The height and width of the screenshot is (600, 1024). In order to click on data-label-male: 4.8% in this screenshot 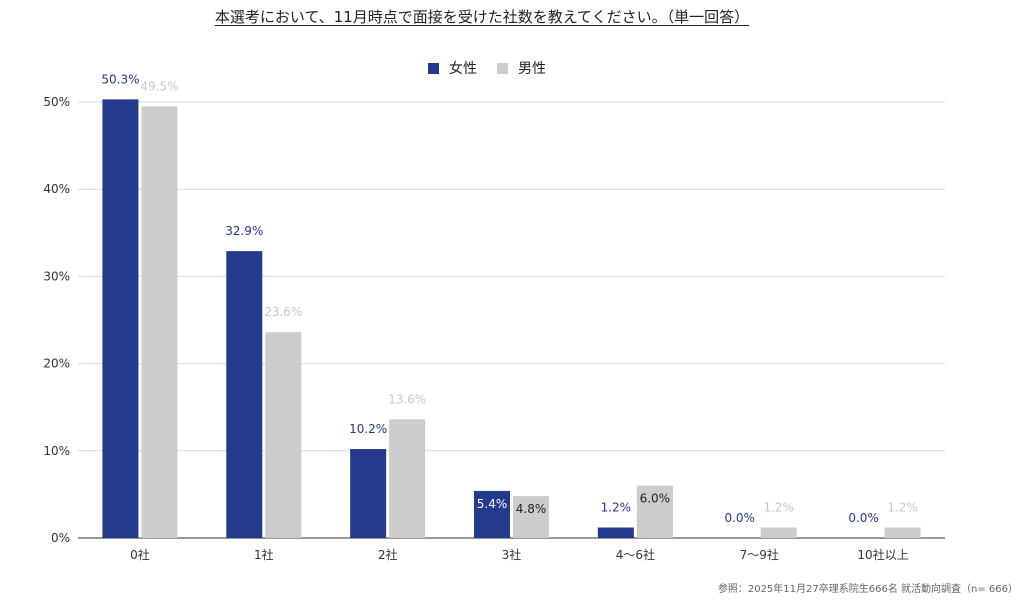, I will do `click(531, 509)`.